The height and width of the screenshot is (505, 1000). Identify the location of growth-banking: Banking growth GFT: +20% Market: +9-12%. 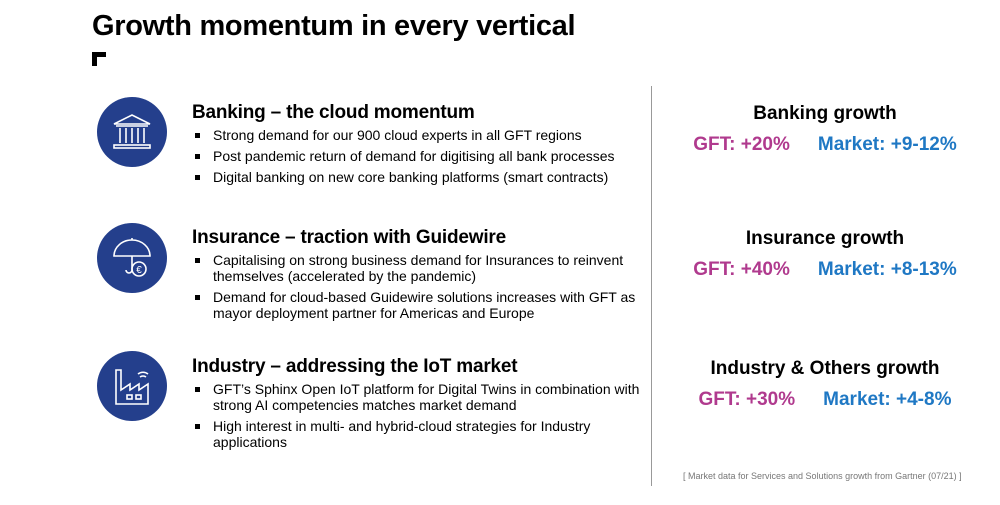
(825, 129).